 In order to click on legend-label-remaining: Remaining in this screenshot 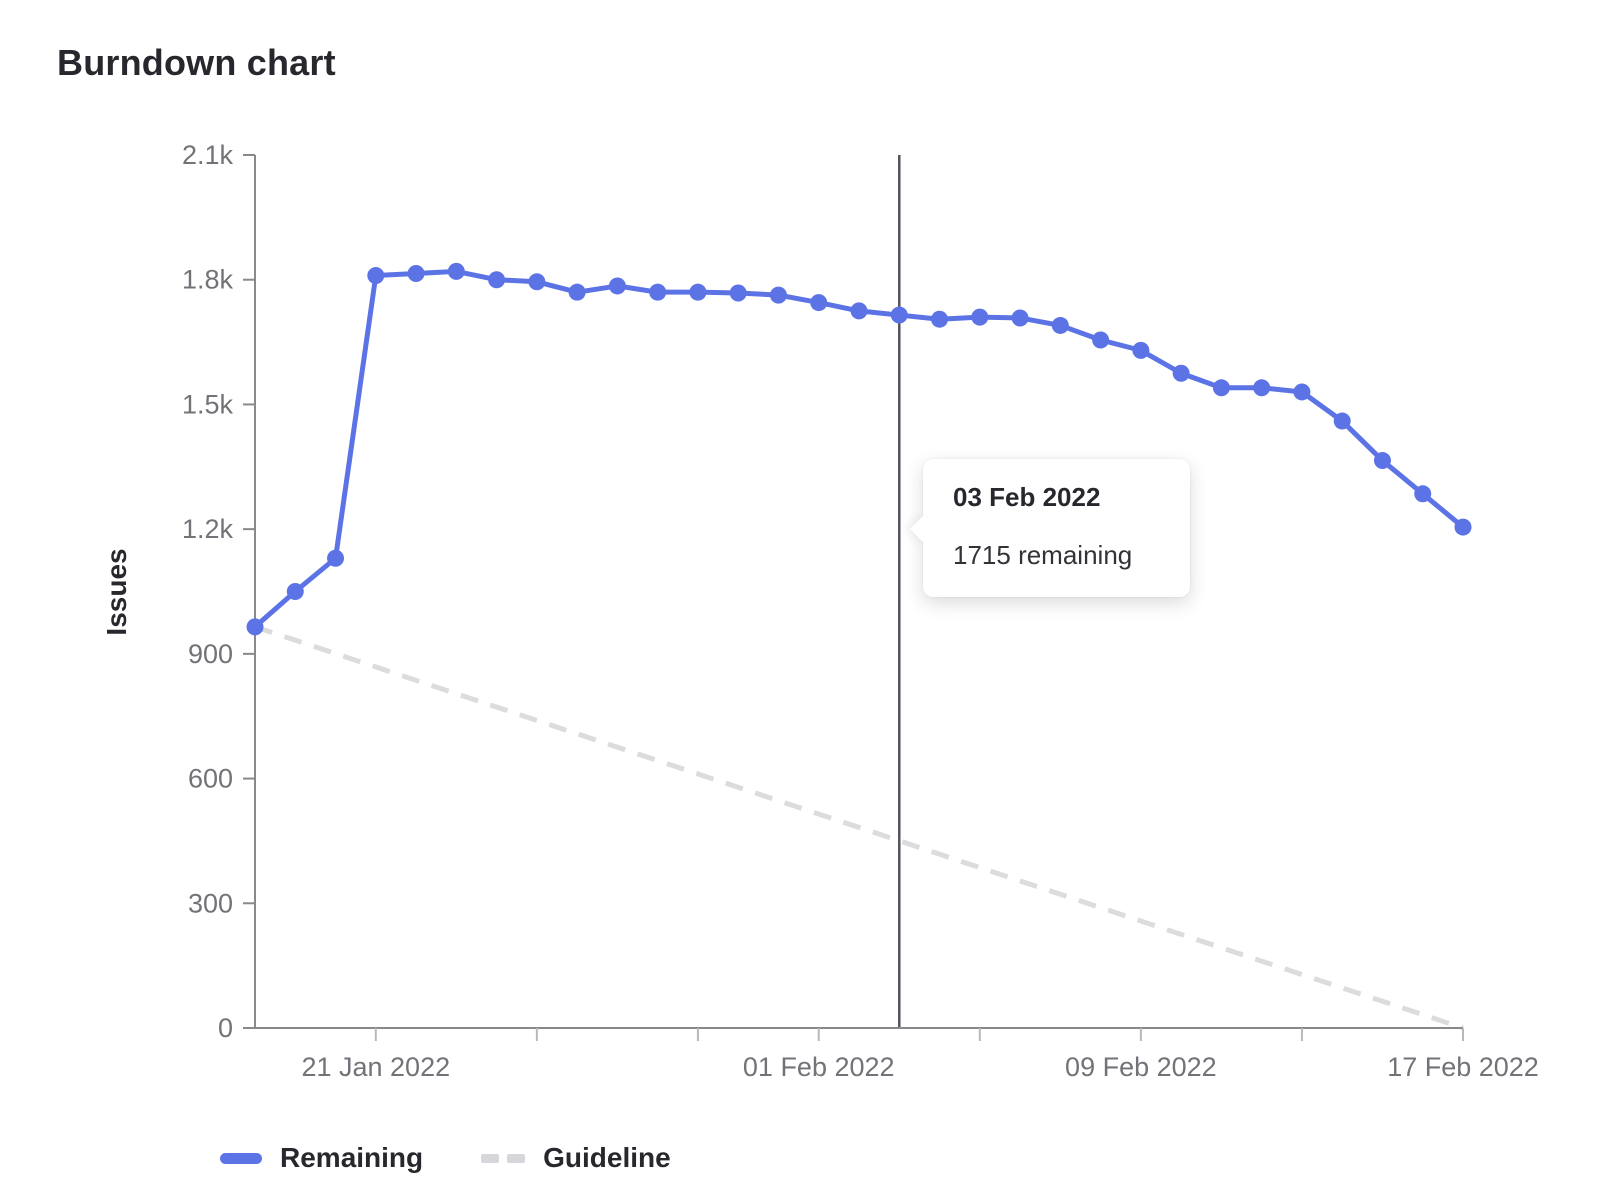, I will do `click(352, 1157)`.